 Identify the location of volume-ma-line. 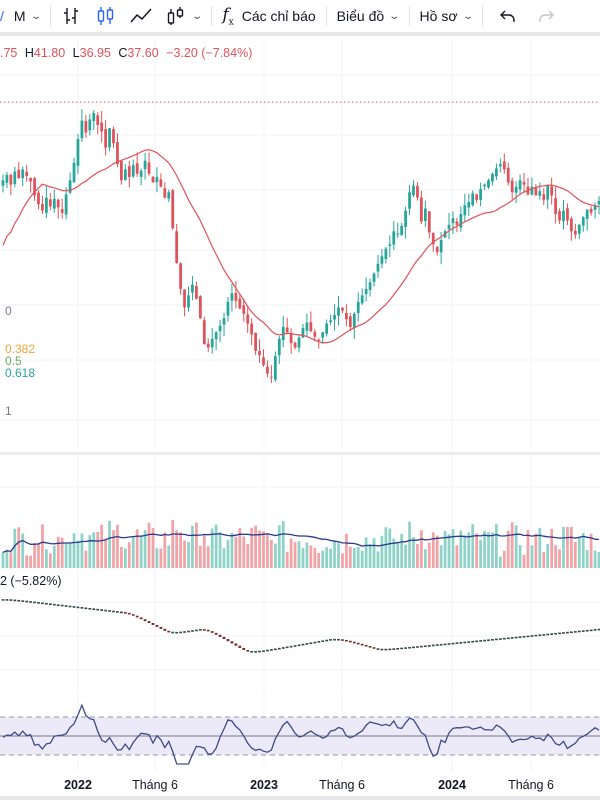
(301, 543).